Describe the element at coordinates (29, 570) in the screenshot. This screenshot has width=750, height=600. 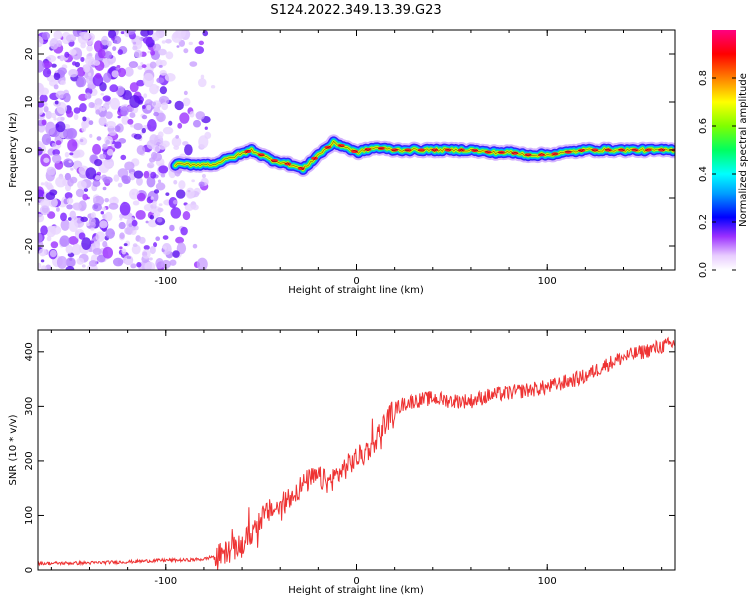
I see `y-tick-label: 0` at that location.